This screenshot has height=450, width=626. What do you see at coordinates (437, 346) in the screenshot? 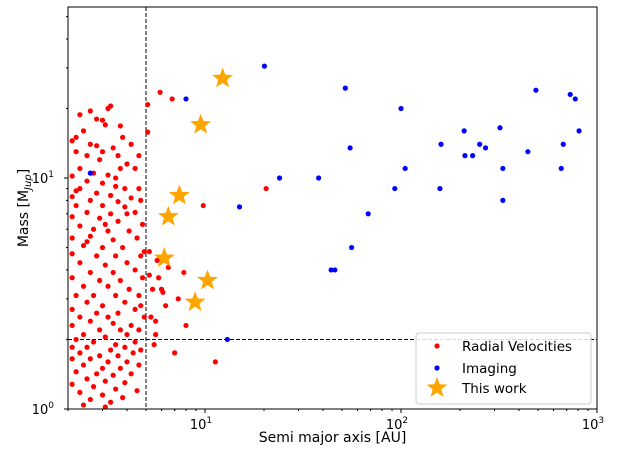
I see `legend-marker-radial-velocities` at bounding box center [437, 346].